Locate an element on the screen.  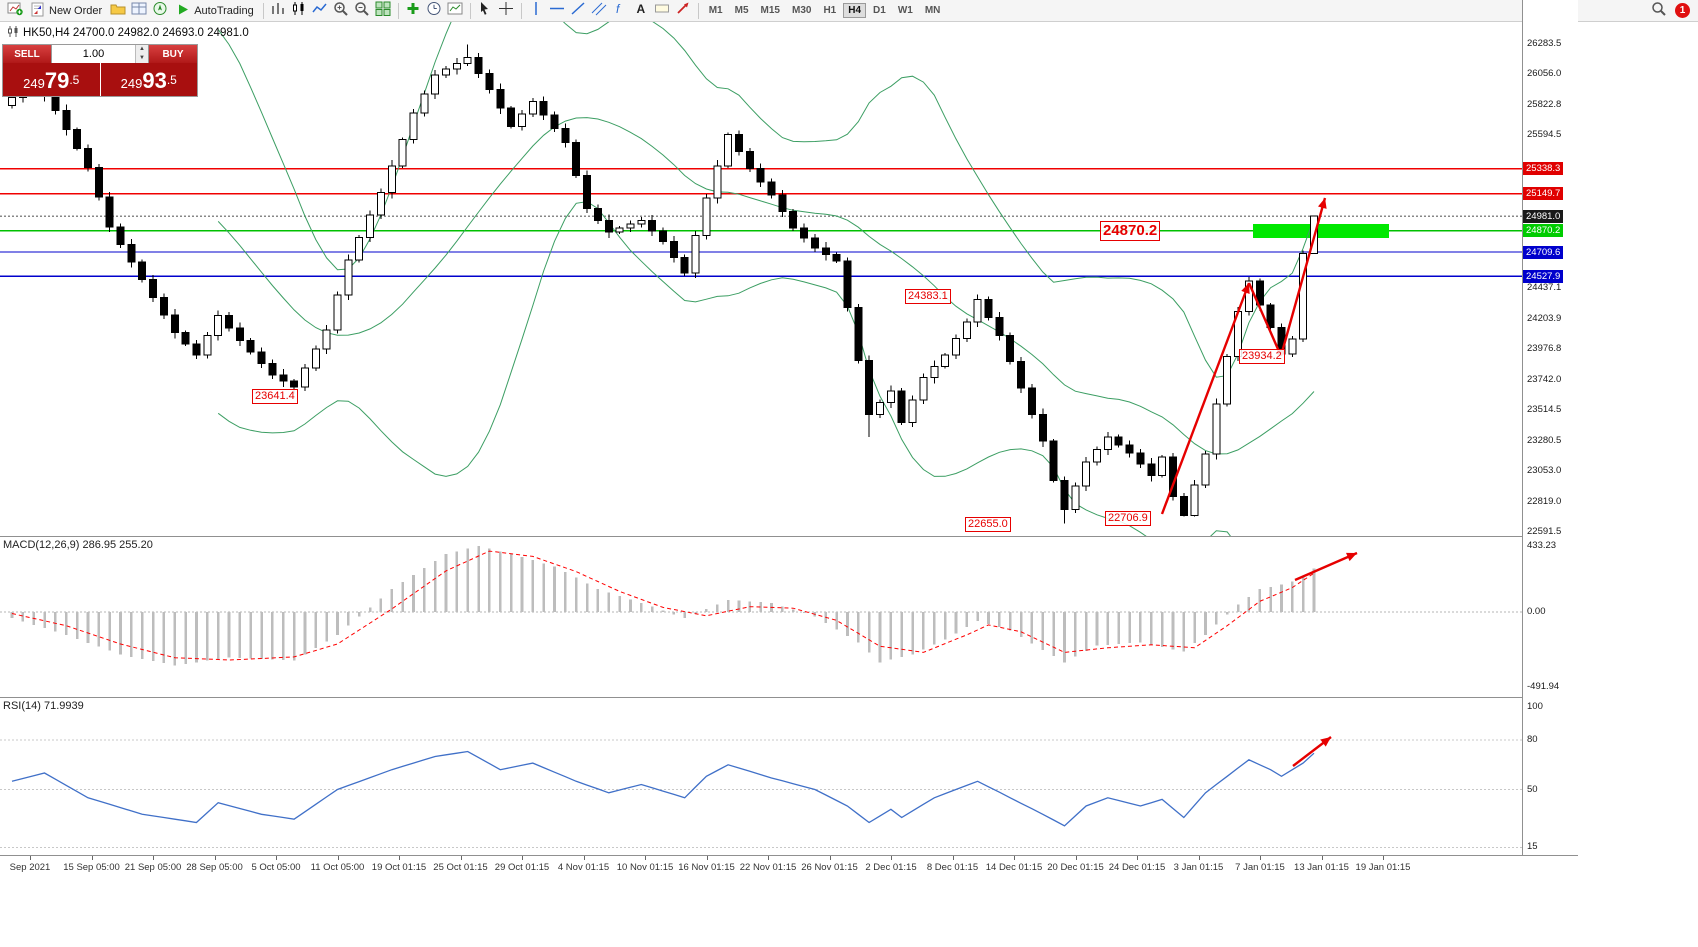
price-tick: 23514.5 is located at coordinates (1544, 409).